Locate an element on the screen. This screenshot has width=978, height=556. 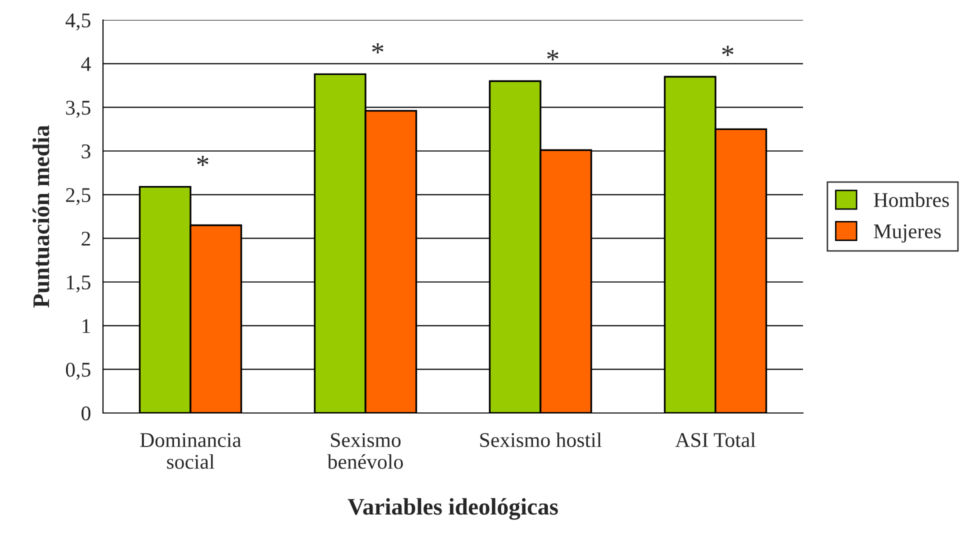
legend-label: Hombres is located at coordinates (911, 200).